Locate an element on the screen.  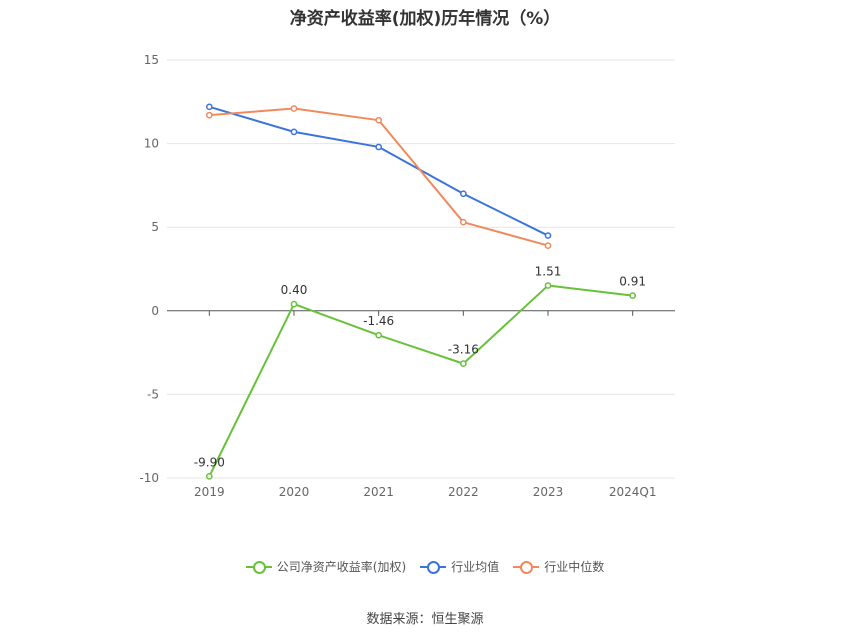
chart-title: 净资产收益率(加权)历年情况（%） is located at coordinates (425, 19).